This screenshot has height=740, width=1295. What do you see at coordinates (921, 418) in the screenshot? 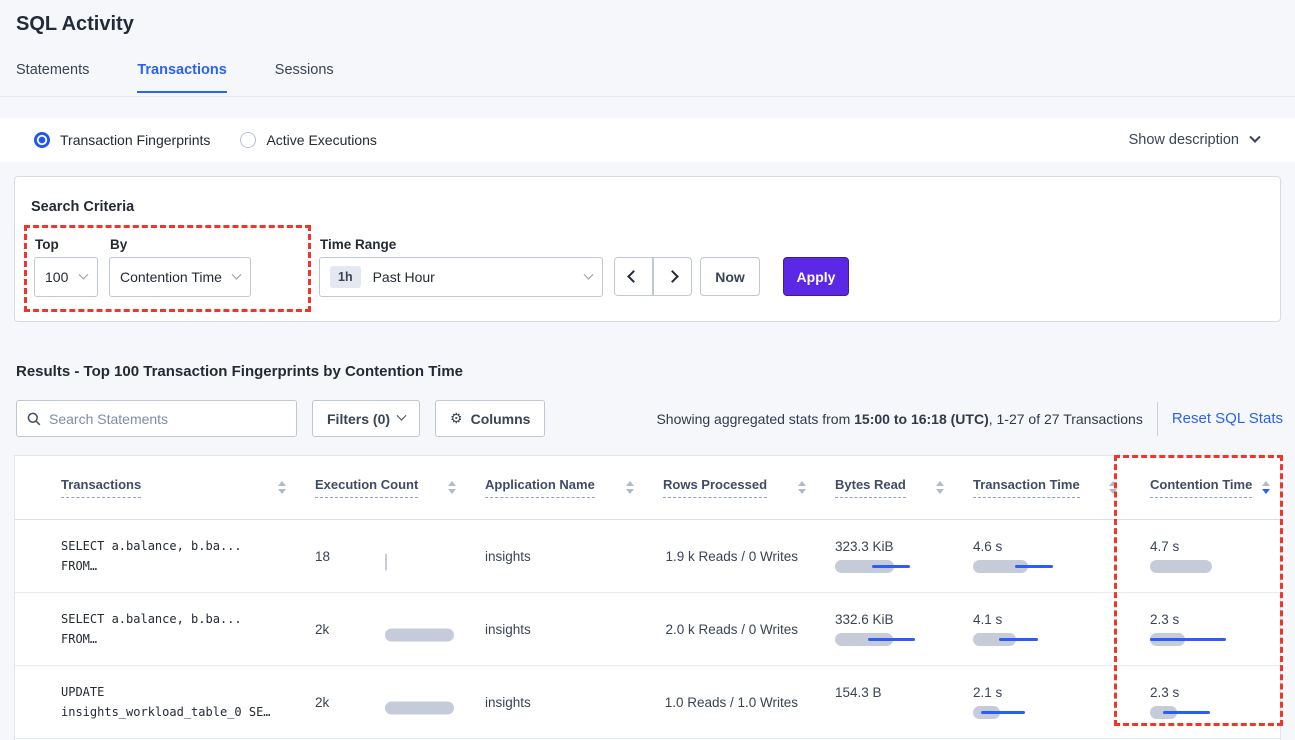
I see `stats-time-range: 15:00 to 16:18 (UTC)` at bounding box center [921, 418].